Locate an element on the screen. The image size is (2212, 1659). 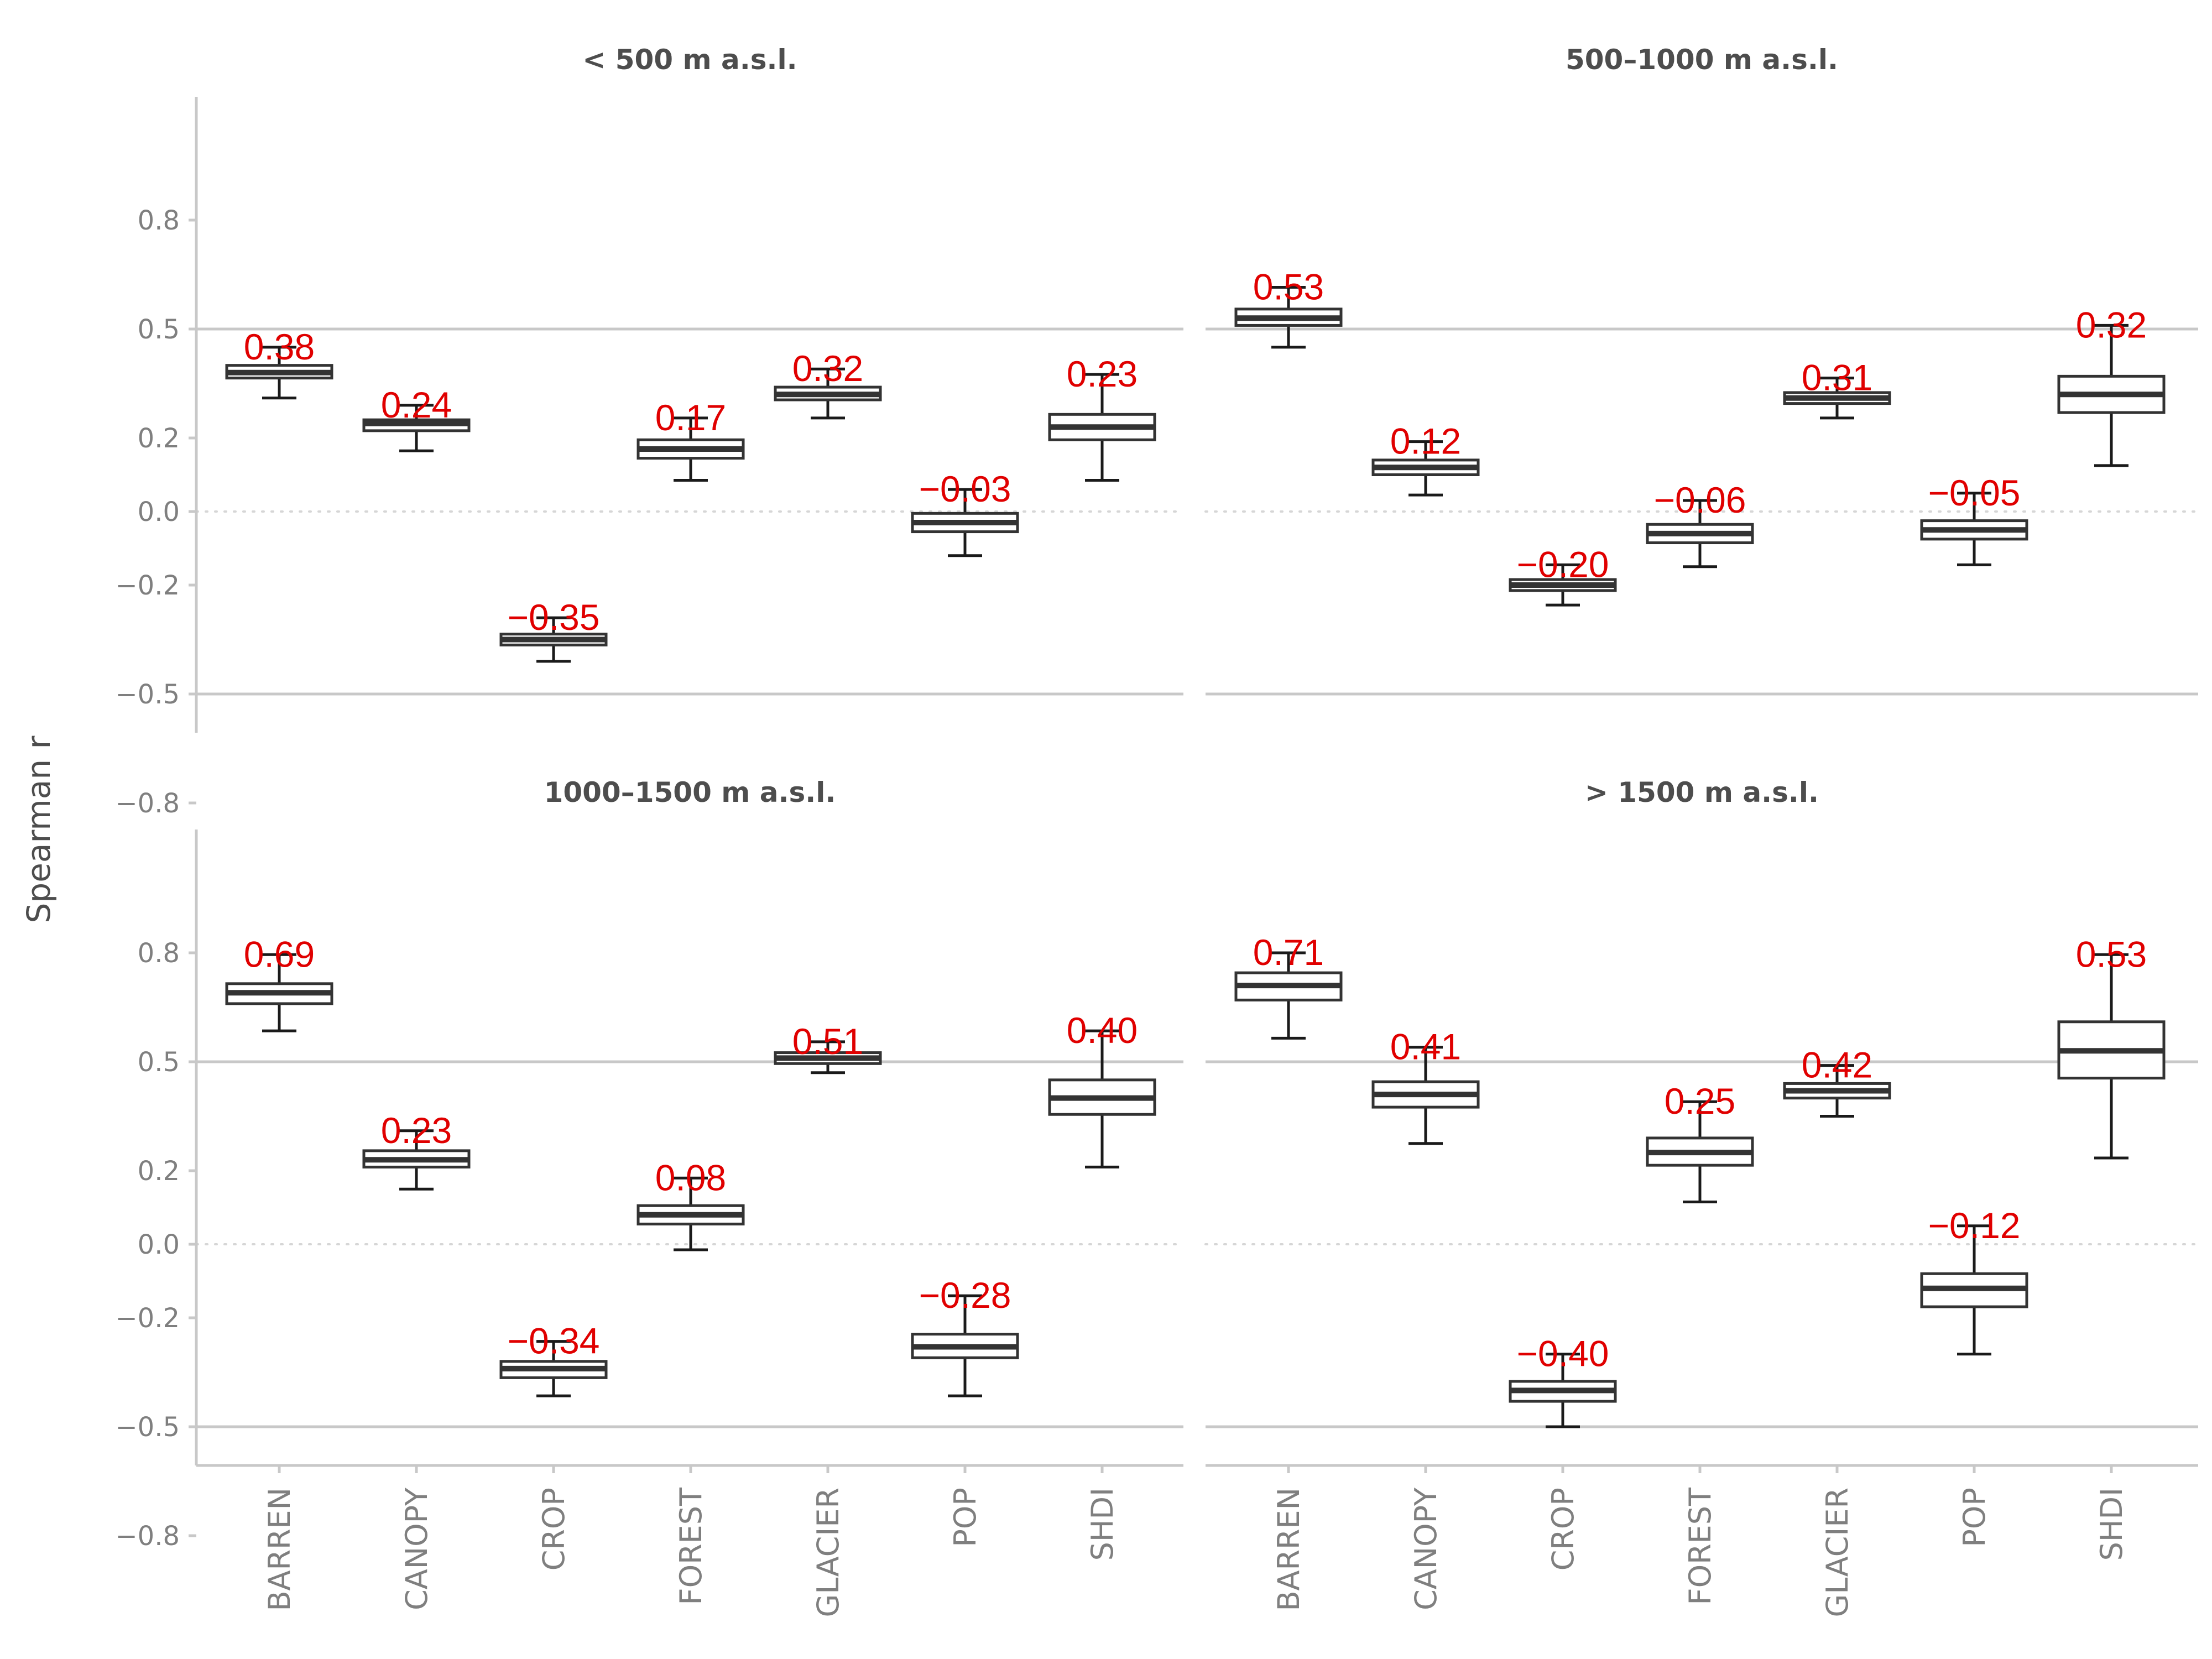
value-label: −0.12 is located at coordinates (1975, 1226).